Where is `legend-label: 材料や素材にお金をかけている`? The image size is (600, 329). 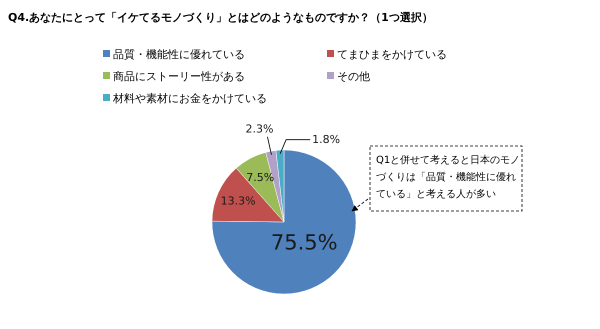
legend-label: 材料や素材にお金をかけている is located at coordinates (189, 98).